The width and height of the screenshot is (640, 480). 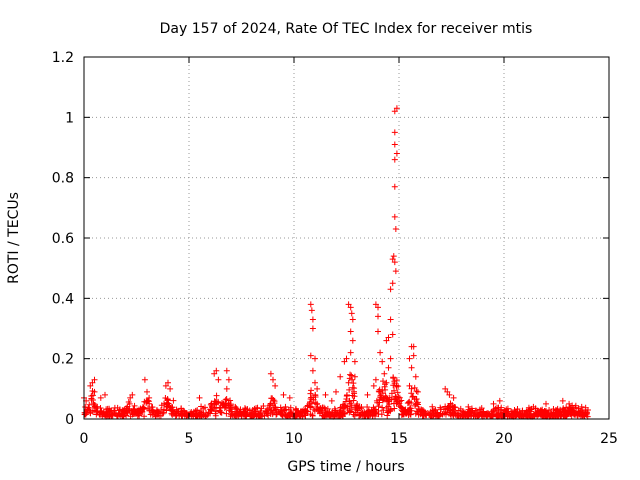 I want to click on y-axis-label: ROTI / TECUs, so click(x=14, y=238).